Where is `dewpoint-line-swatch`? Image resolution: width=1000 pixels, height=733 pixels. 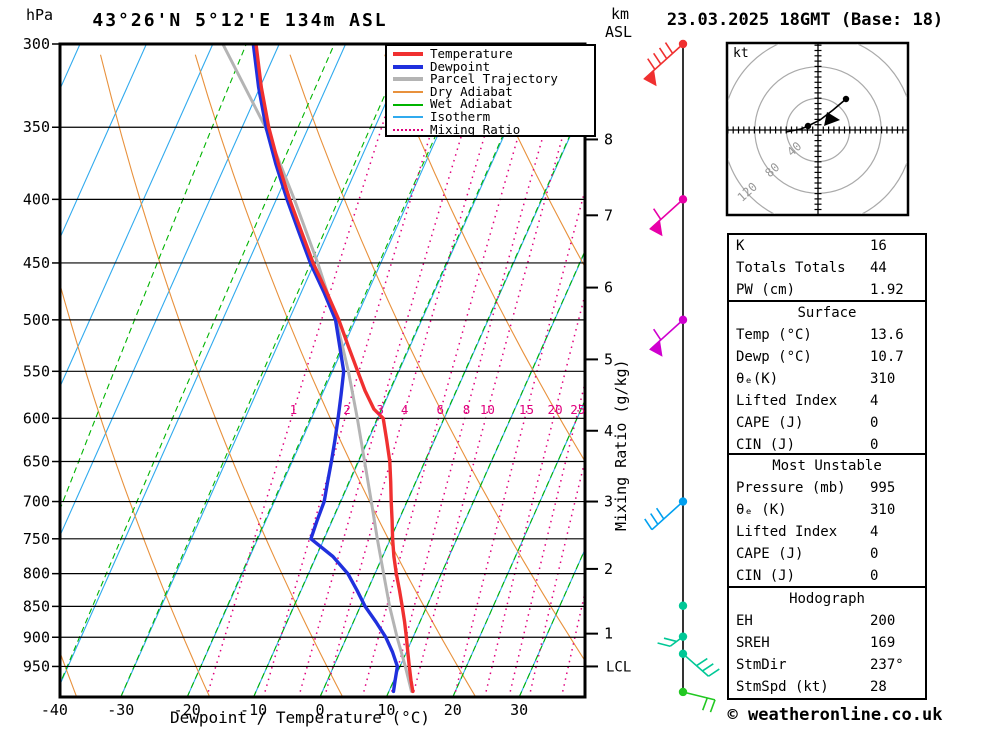
dewpoint-line-swatch is located at coordinates (408, 66).